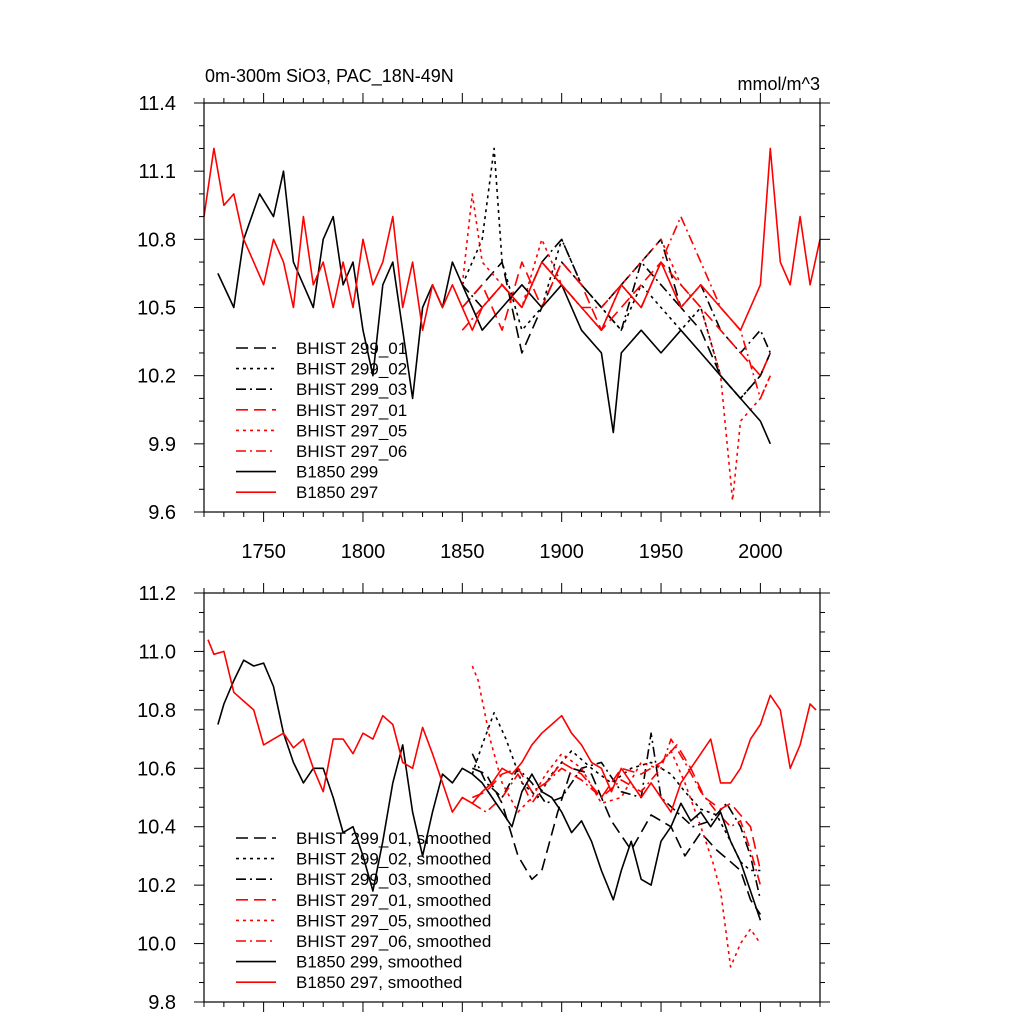 Image resolution: width=1024 pixels, height=1024 pixels. I want to click on y-tick-label: 11.2, so click(157, 594).